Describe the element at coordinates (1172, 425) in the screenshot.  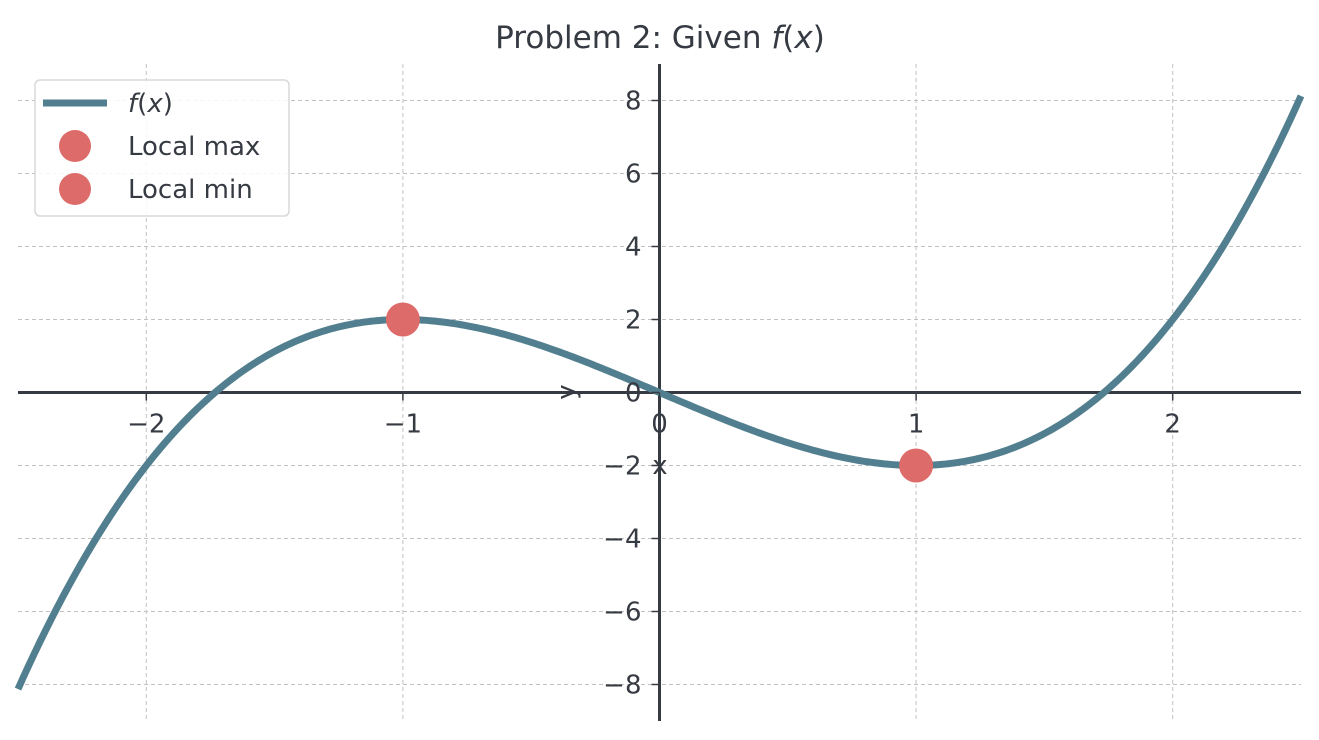
I see `x-tick-label: 2` at that location.